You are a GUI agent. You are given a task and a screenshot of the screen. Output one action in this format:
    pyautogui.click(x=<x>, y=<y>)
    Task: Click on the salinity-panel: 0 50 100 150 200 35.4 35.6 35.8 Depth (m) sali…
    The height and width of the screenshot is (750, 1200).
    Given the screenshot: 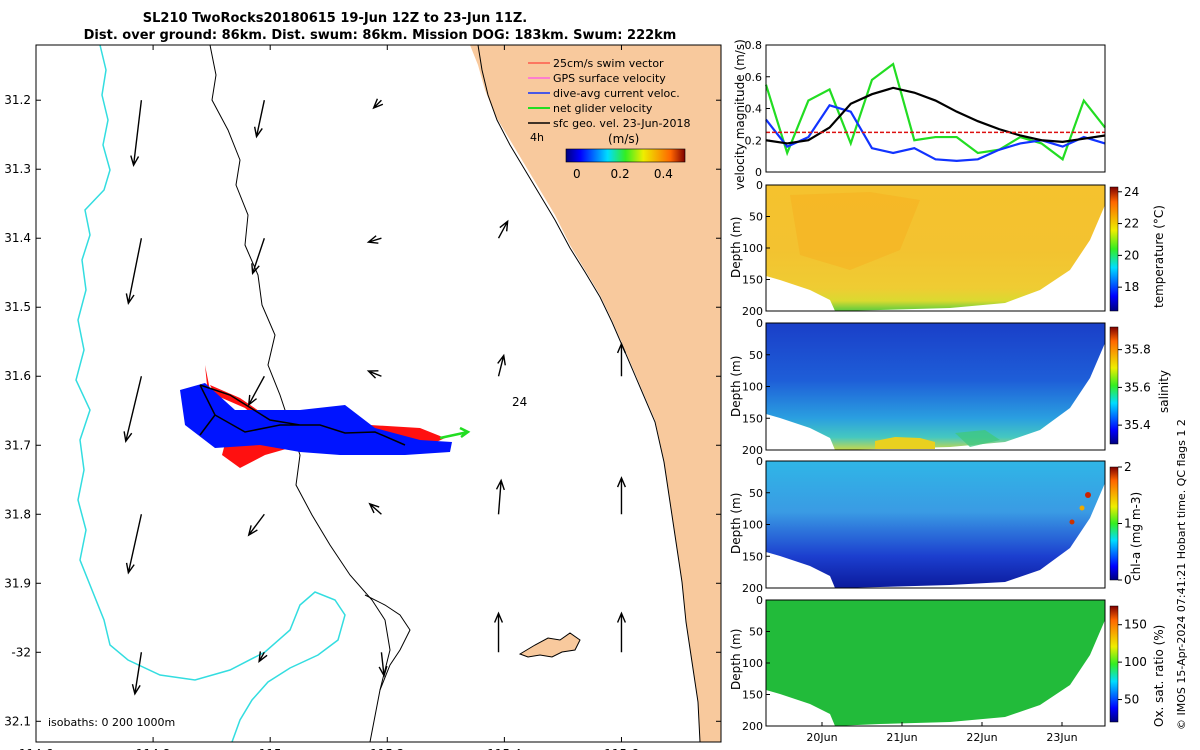 What is the action you would take?
    pyautogui.click(x=950, y=387)
    